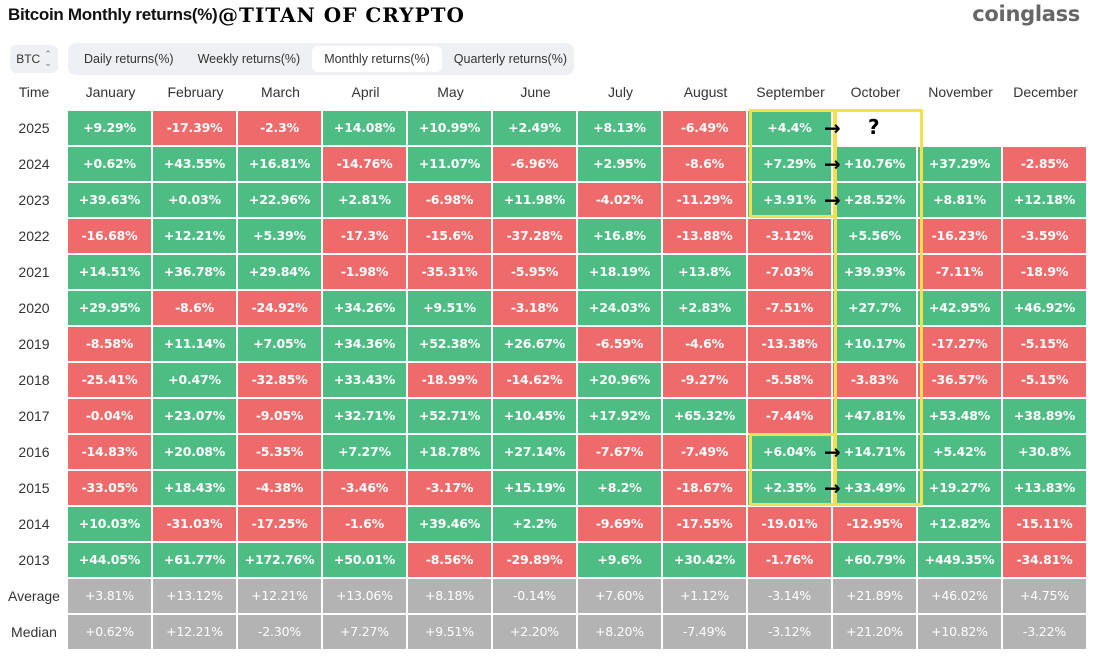  What do you see at coordinates (704, 560) in the screenshot?
I see `return-cell: +30.42%` at bounding box center [704, 560].